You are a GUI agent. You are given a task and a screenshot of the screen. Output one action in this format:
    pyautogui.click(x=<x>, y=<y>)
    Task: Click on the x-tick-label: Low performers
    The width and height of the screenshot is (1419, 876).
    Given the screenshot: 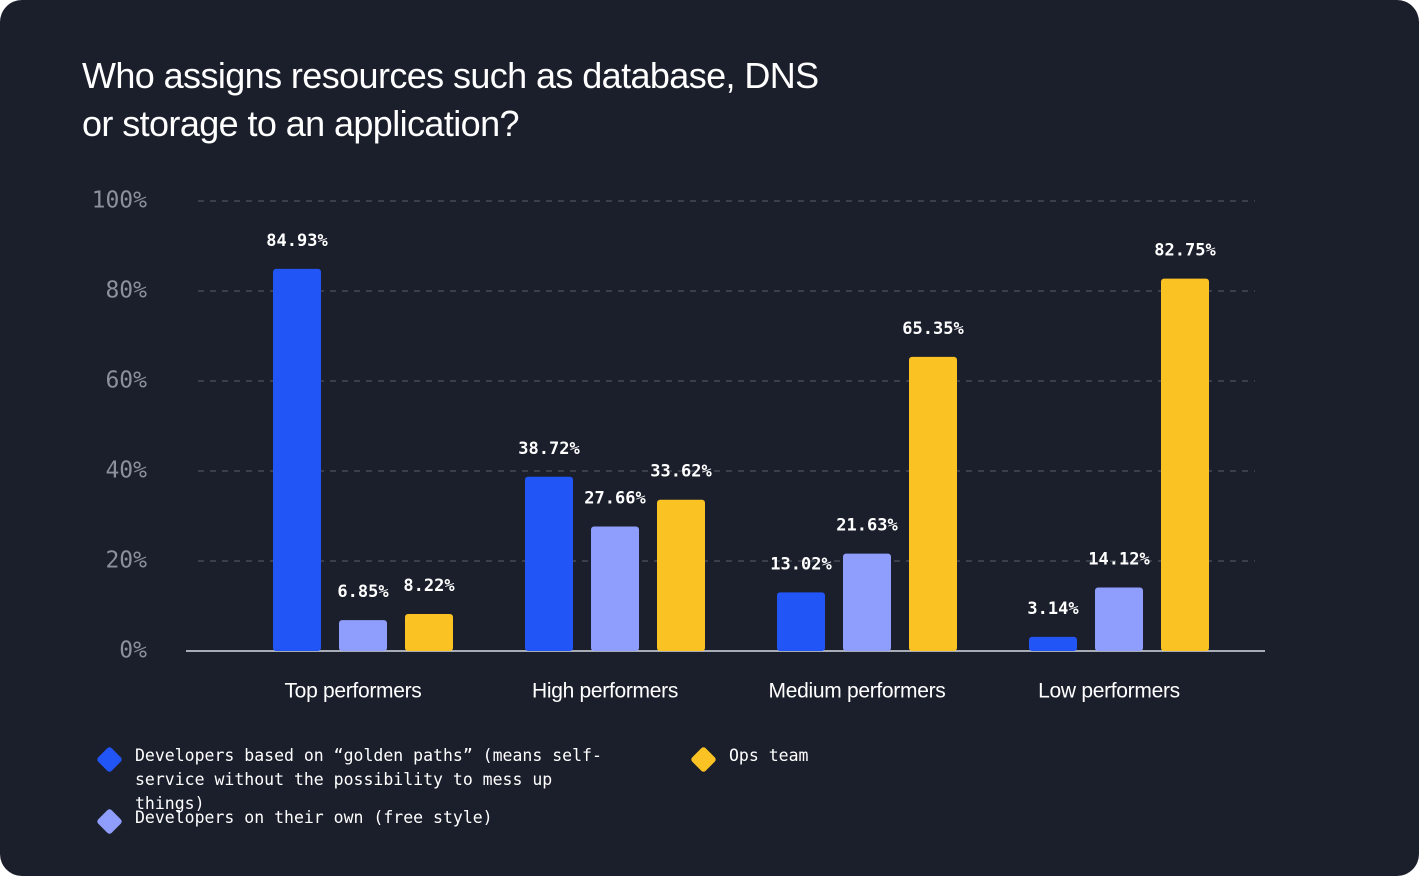 What is the action you would take?
    pyautogui.click(x=1109, y=691)
    